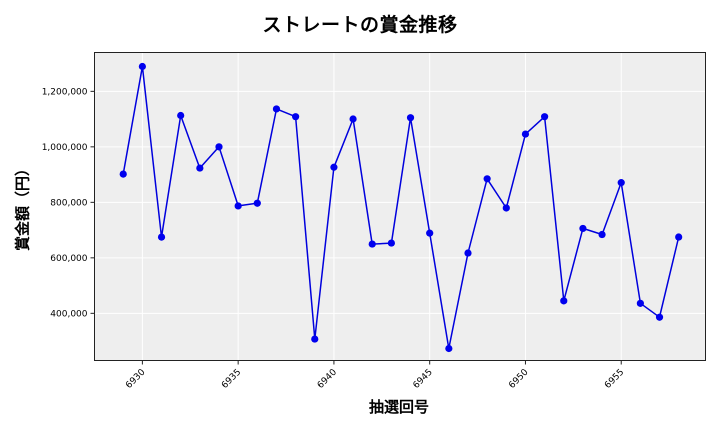  I want to click on y-axis-ticks: 400,000 600,000 800,000 1,000,000 1,200,000, so click(68, 203).